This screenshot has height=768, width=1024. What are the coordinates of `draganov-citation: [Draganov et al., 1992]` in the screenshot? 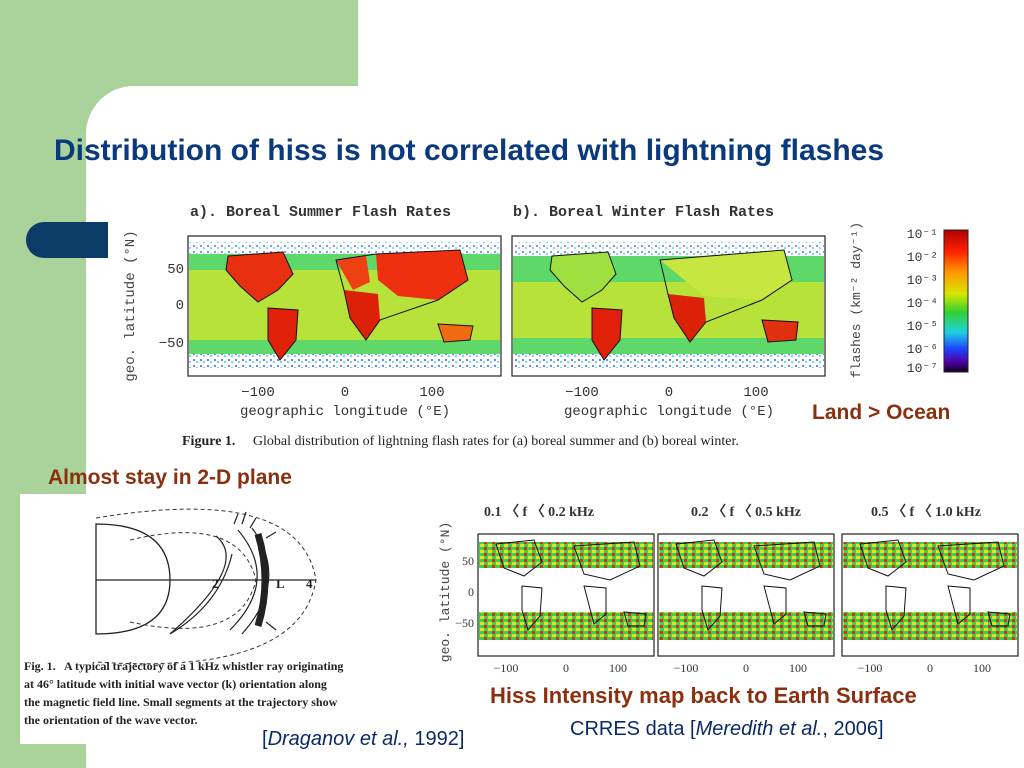 It's located at (363, 739).